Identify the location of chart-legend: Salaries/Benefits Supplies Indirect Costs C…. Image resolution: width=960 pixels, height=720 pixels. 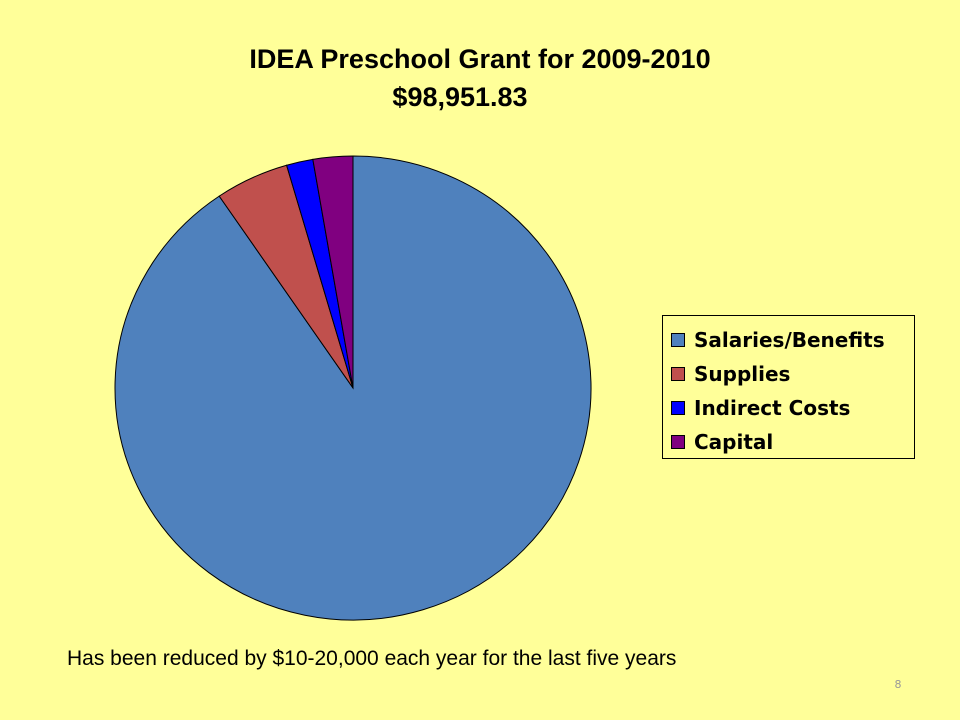
(788, 387).